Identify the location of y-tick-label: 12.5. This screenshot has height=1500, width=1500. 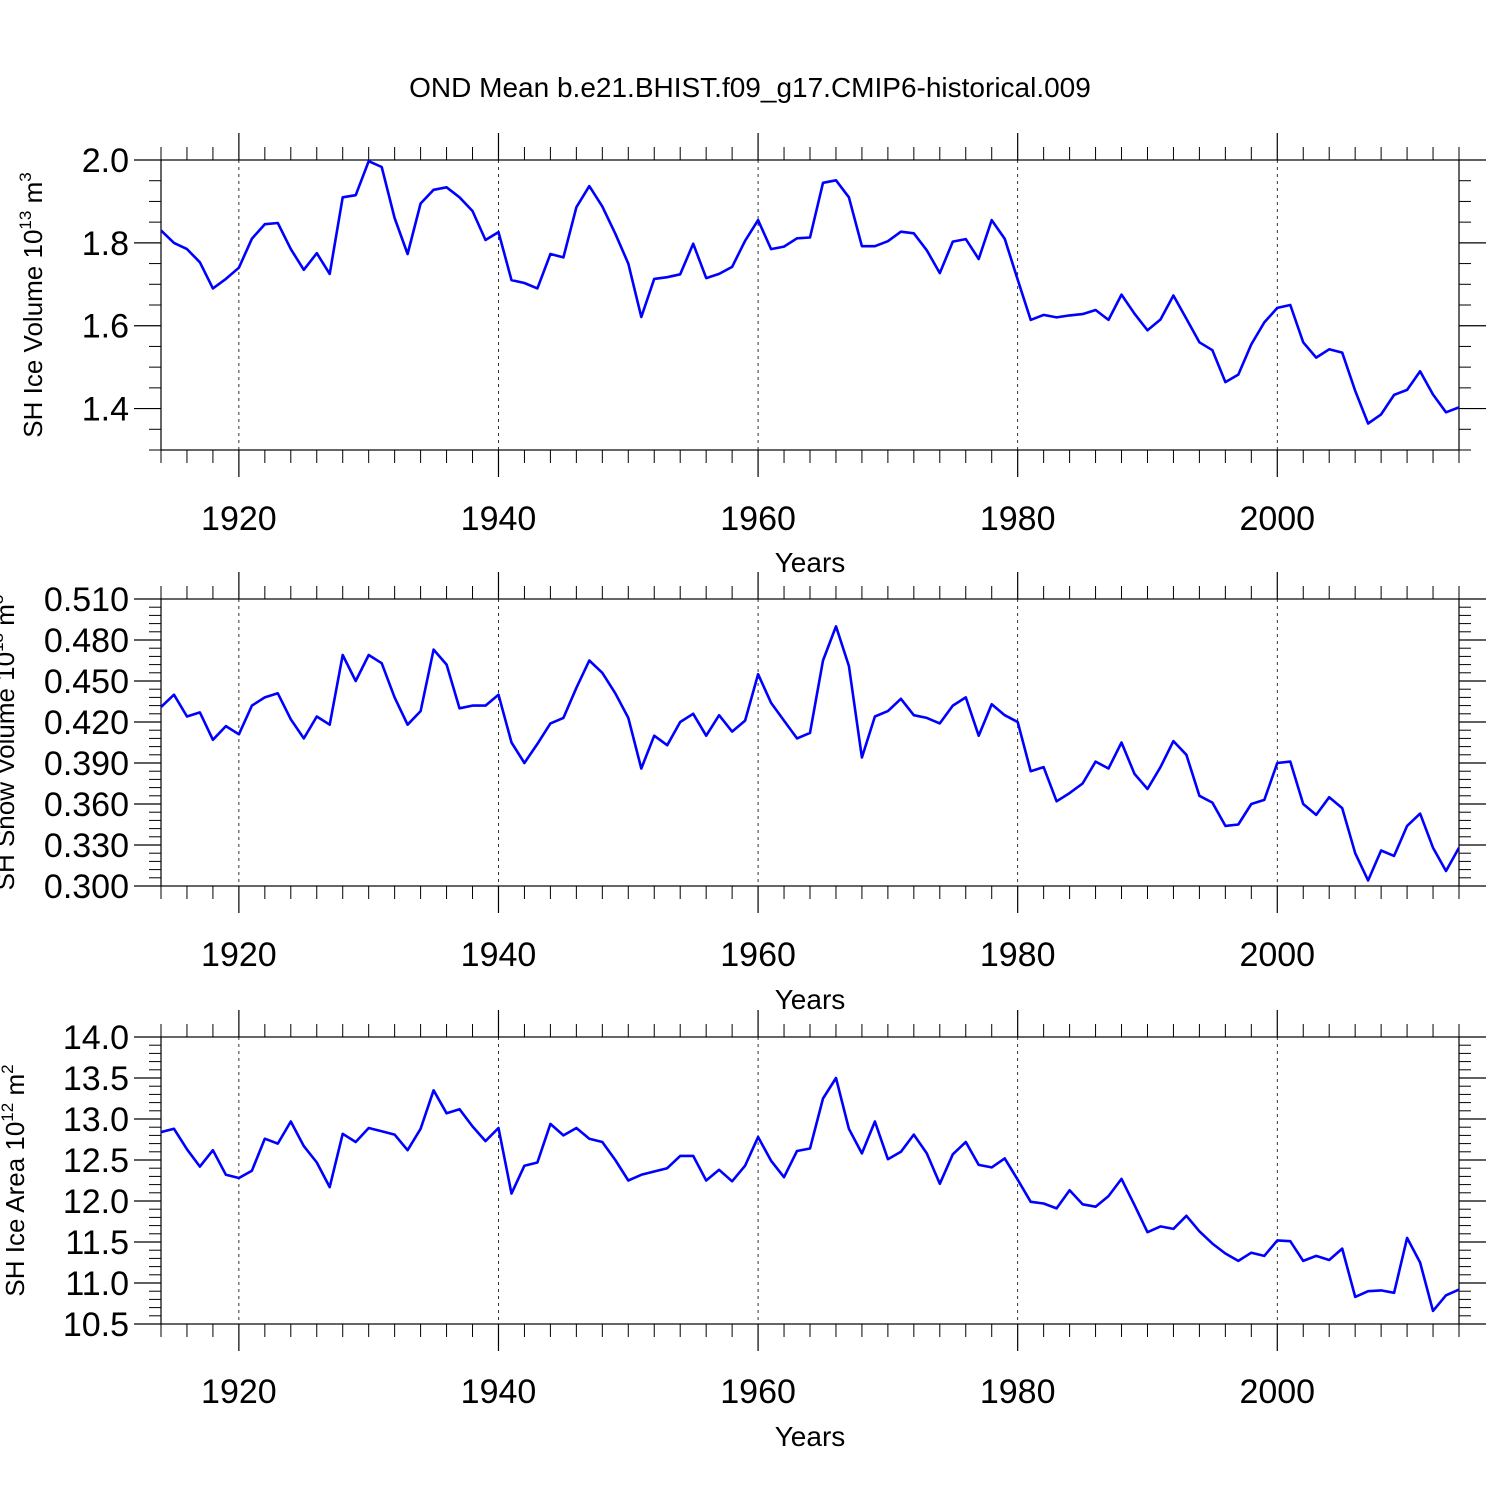
(96, 1161).